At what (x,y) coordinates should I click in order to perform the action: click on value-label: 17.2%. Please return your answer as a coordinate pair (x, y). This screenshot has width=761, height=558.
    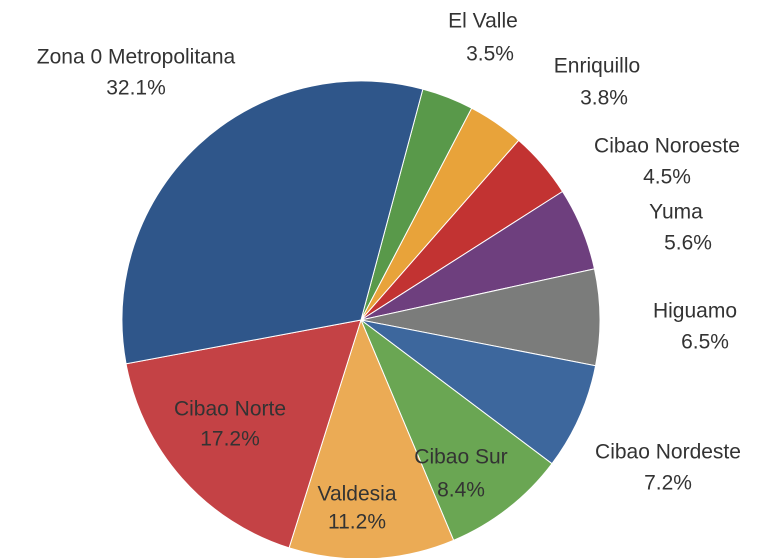
    Looking at the image, I should click on (230, 439).